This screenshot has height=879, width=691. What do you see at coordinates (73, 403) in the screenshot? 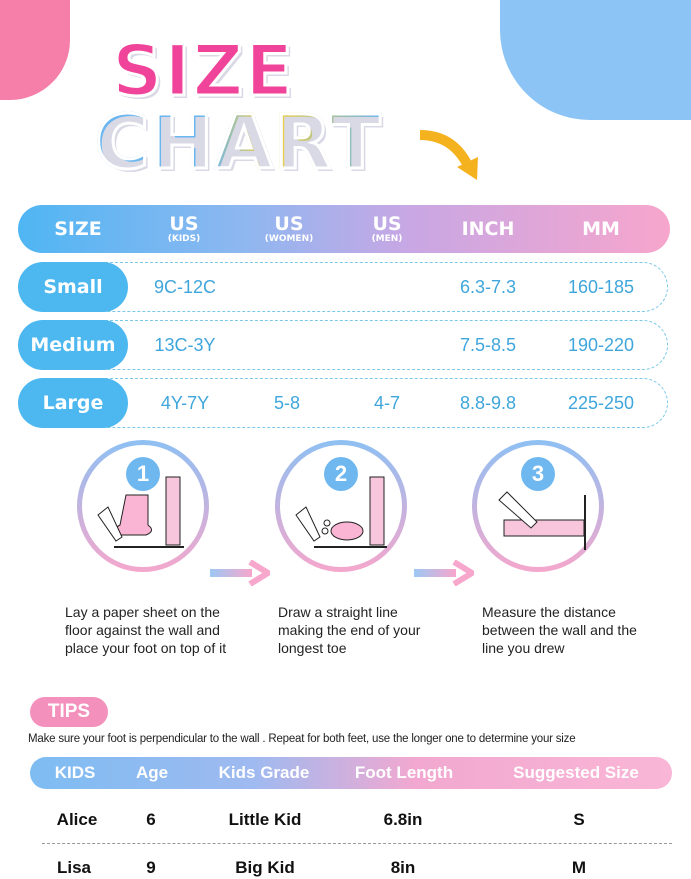
I see `size-label-large: Large` at bounding box center [73, 403].